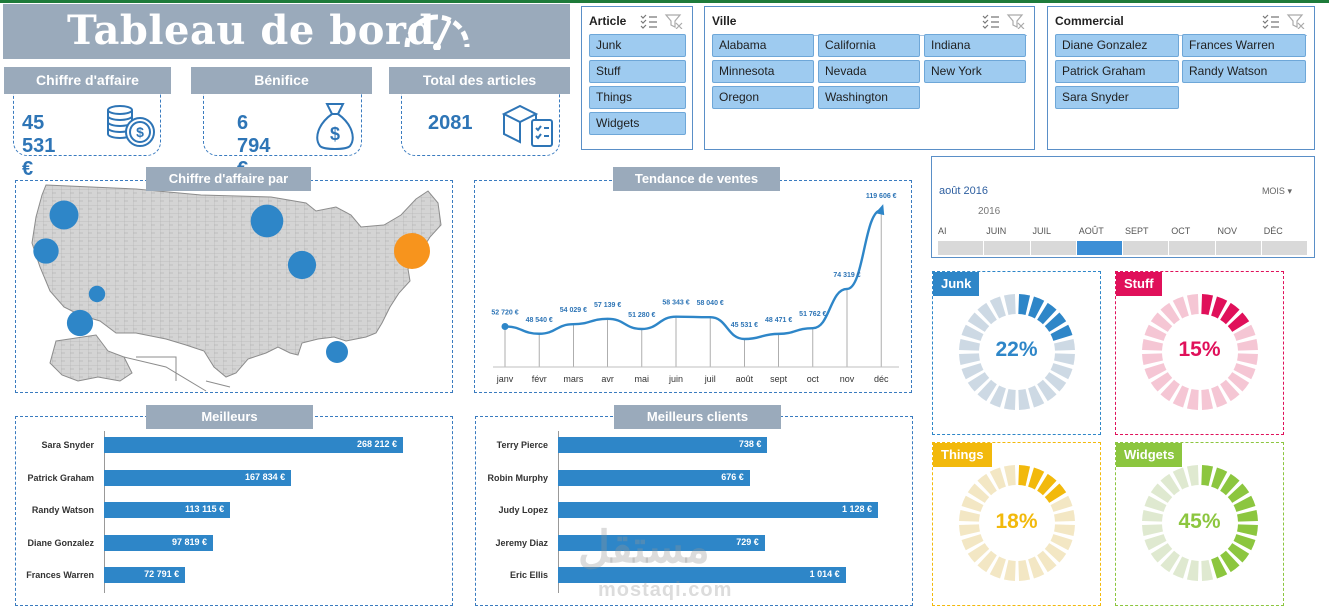 The width and height of the screenshot is (1329, 616). I want to click on kpi-profit-label: Bénifice, so click(281, 80).